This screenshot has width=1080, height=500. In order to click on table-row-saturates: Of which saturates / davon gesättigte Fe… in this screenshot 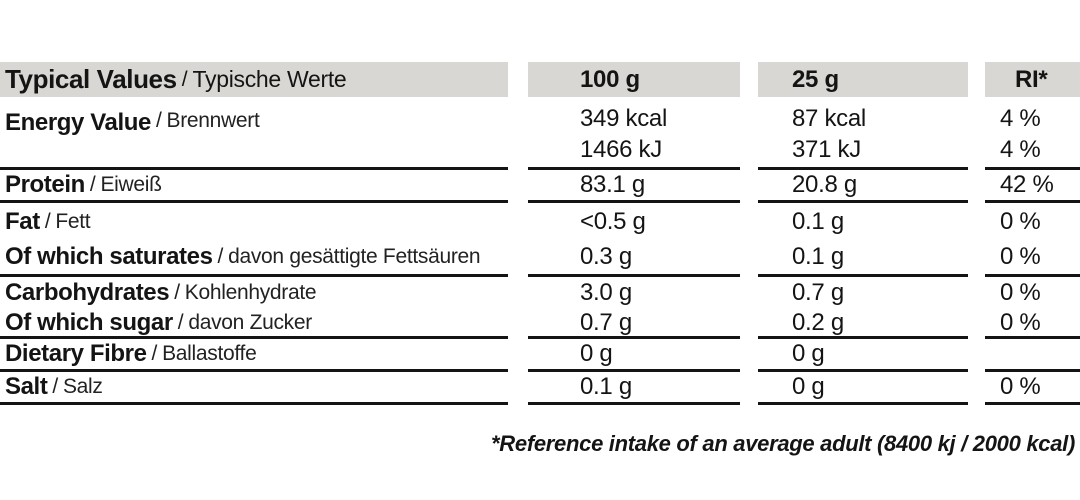, I will do `click(540, 258)`.